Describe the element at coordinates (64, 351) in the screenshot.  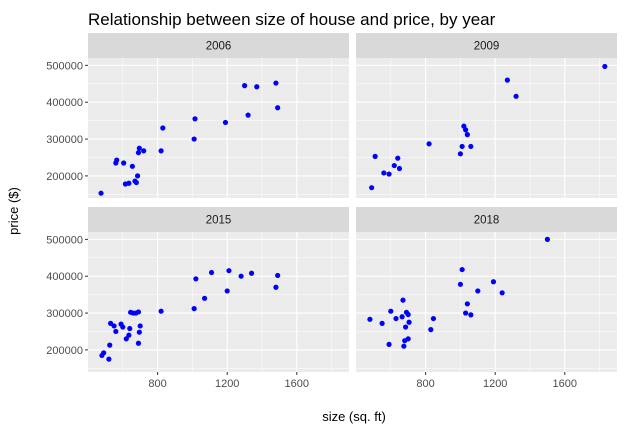
I see `y-tick-label: 200000` at that location.